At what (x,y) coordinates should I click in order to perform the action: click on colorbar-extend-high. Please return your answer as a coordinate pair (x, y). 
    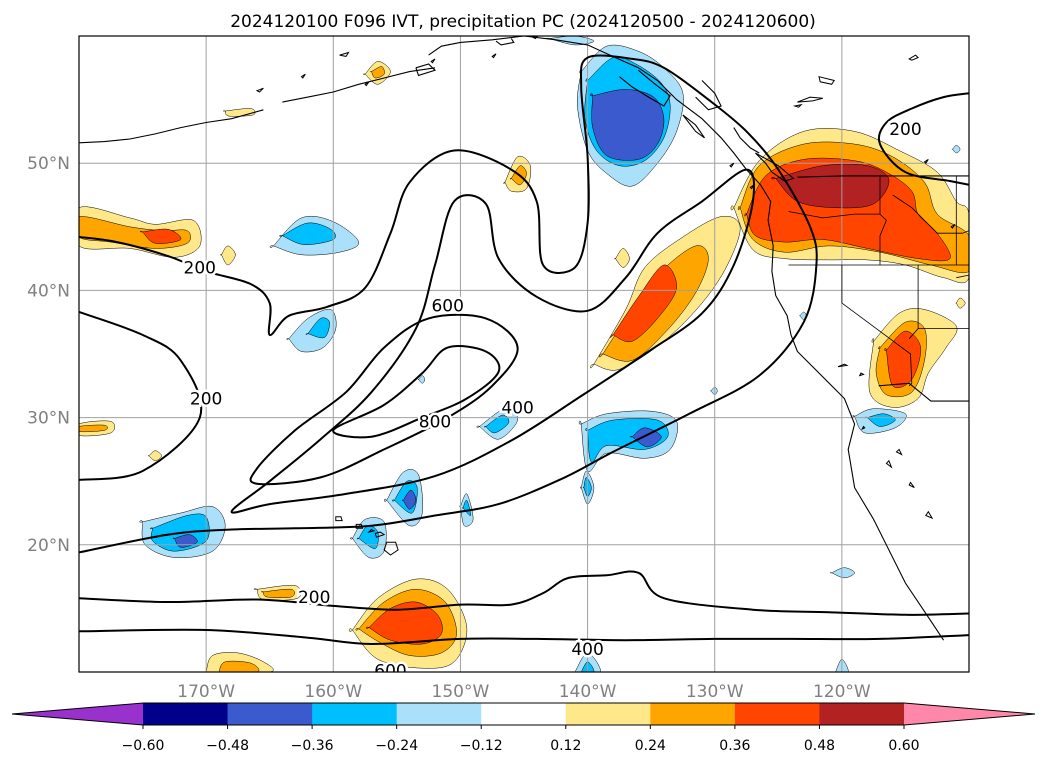
    Looking at the image, I should click on (969, 714).